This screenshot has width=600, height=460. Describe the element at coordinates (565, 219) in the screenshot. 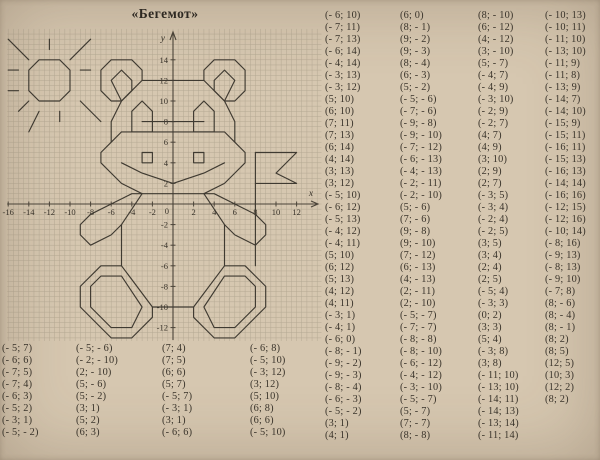

I see `coordinate-pair: (- 12; 16)` at that location.